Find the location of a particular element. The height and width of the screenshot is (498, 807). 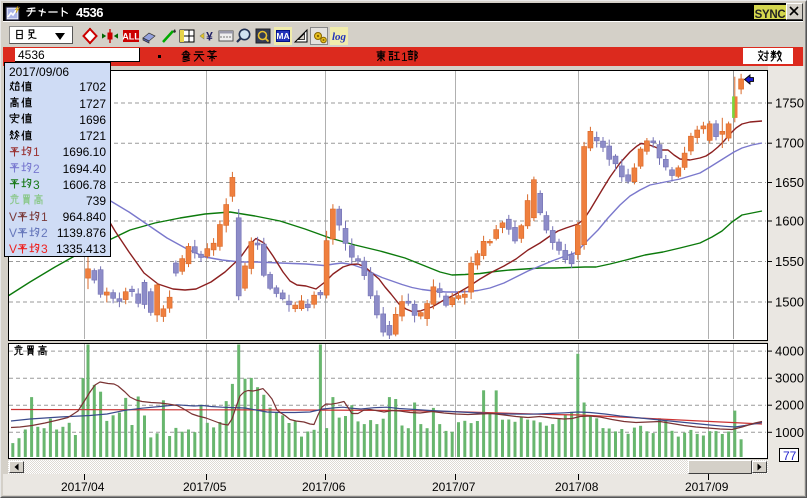

svg-text: log is located at coordinates (339, 37).